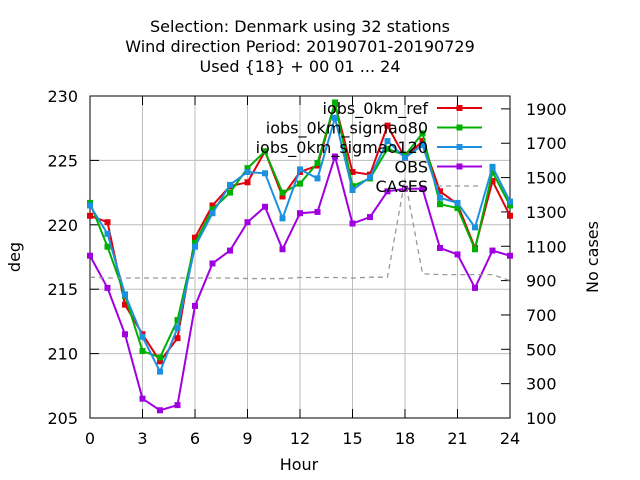 This screenshot has height=480, width=640. Describe the element at coordinates (90, 438) in the screenshot. I see `x-tick-label: 0` at that location.